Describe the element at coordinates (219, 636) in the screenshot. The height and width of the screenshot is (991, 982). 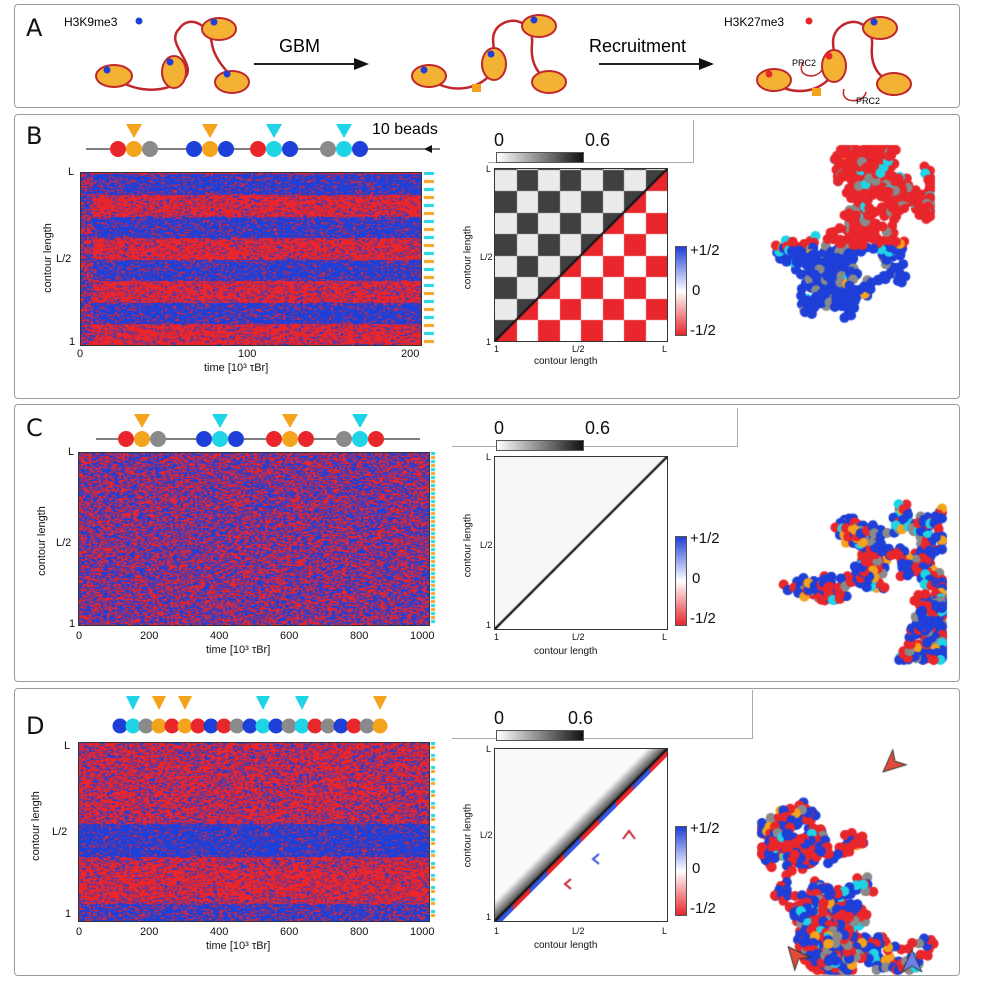
I see `kymo-c-tick-2: 400` at that location.